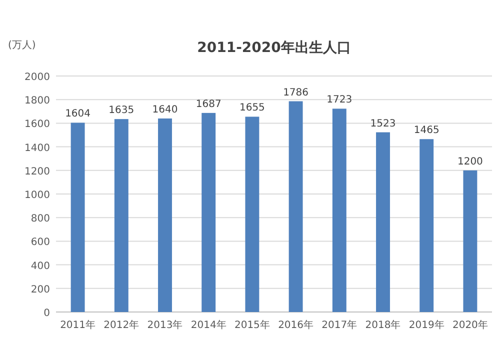  What do you see at coordinates (37, 124) in the screenshot?
I see `y-tick-label: 1600` at bounding box center [37, 124].